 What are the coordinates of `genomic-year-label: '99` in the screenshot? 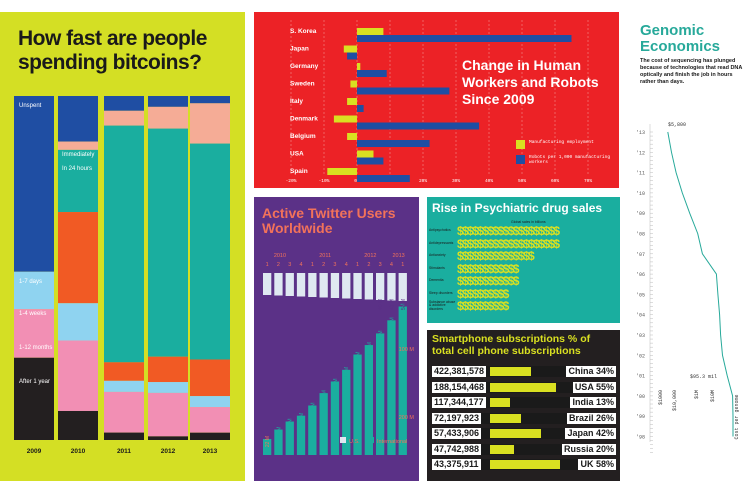 It's located at (640, 417).